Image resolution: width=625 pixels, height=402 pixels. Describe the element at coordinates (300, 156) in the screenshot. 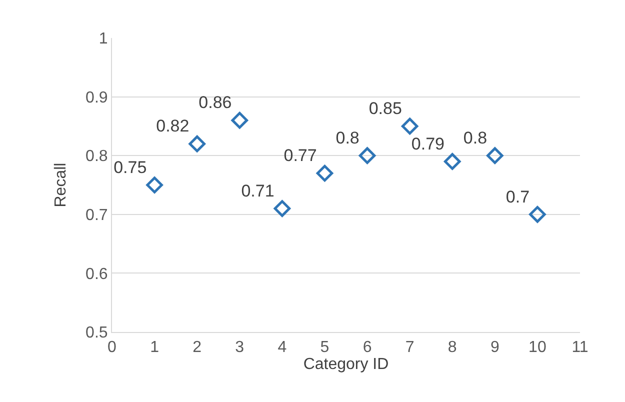

I see `data-label: 0.77` at that location.